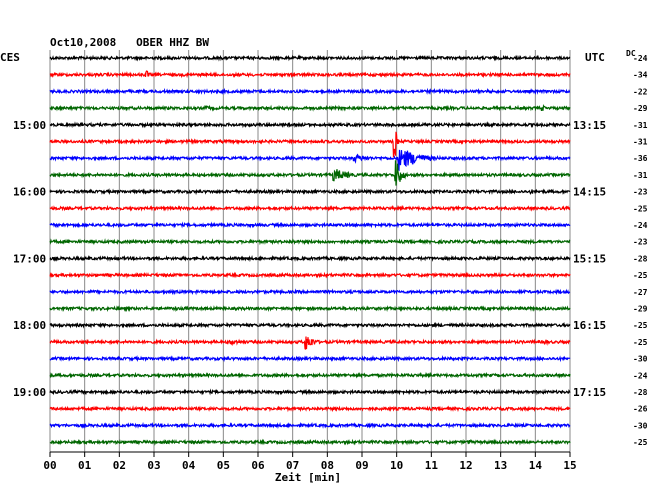  Describe the element at coordinates (29, 125) in the screenshot. I see `left-time-label: 15:00` at that location.